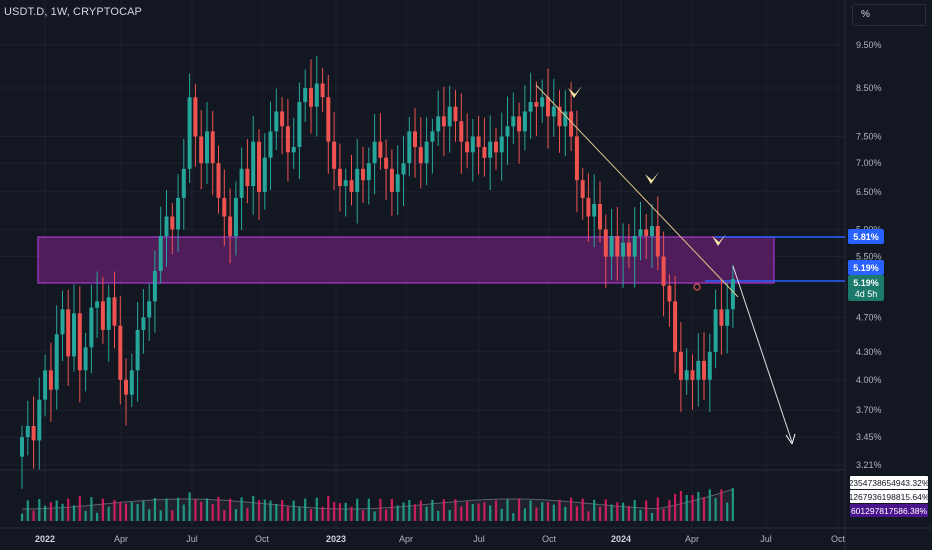  Describe the element at coordinates (869, 352) in the screenshot. I see `y-tick-label: 4.30%` at that location.